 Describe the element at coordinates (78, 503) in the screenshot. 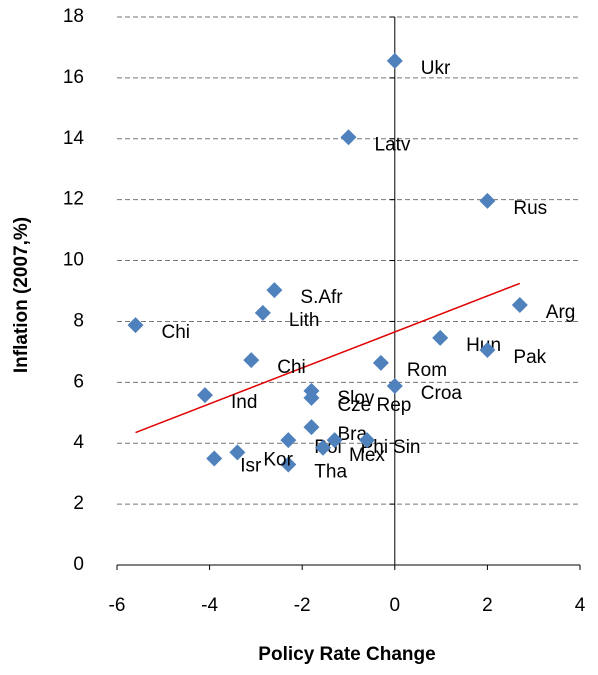

I see `y-tick-label: 2` at that location.